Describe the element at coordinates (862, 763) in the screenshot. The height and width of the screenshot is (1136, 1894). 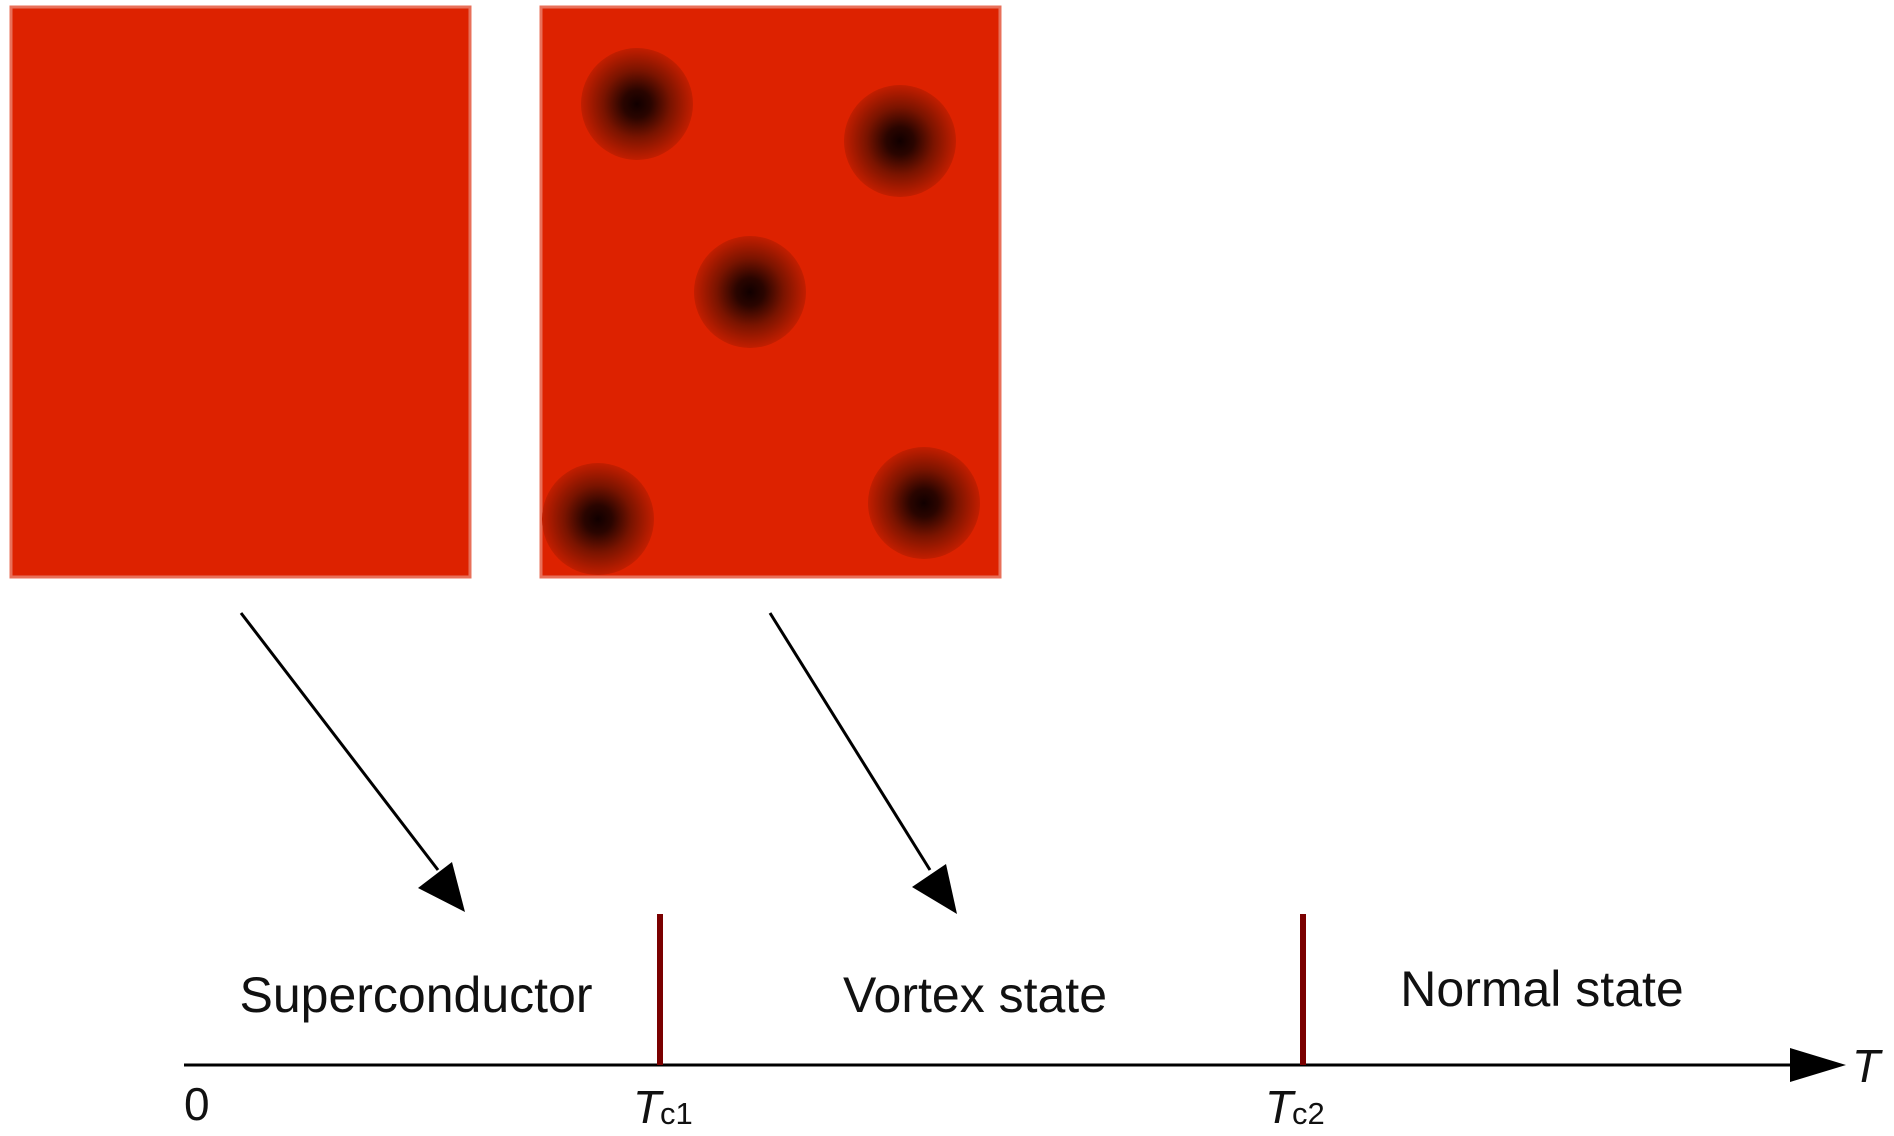
I see `vortex-state-arrow` at that location.